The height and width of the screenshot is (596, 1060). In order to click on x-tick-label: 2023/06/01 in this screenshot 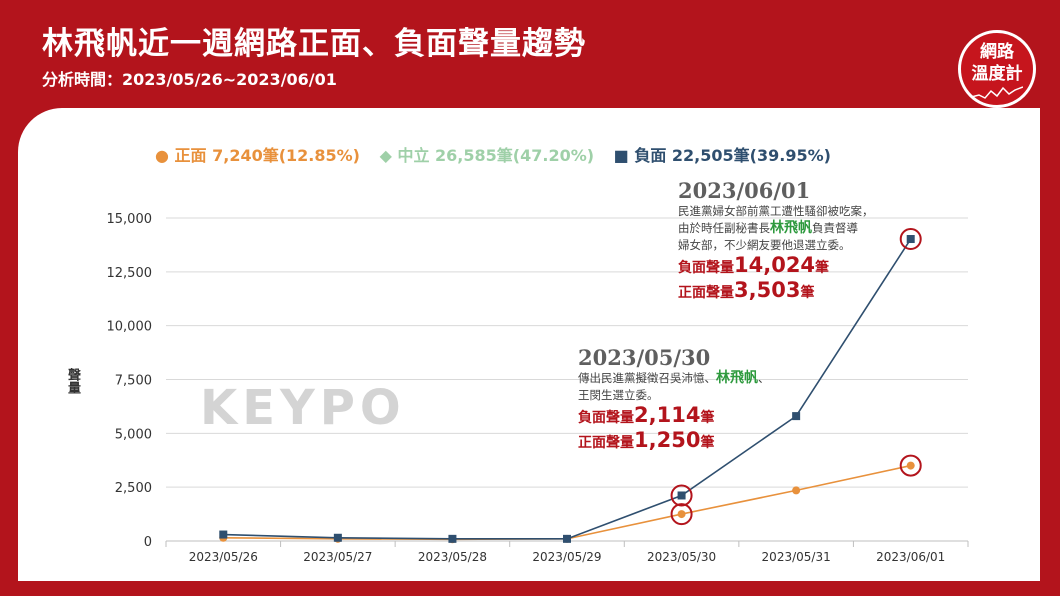, I will do `click(910, 557)`.